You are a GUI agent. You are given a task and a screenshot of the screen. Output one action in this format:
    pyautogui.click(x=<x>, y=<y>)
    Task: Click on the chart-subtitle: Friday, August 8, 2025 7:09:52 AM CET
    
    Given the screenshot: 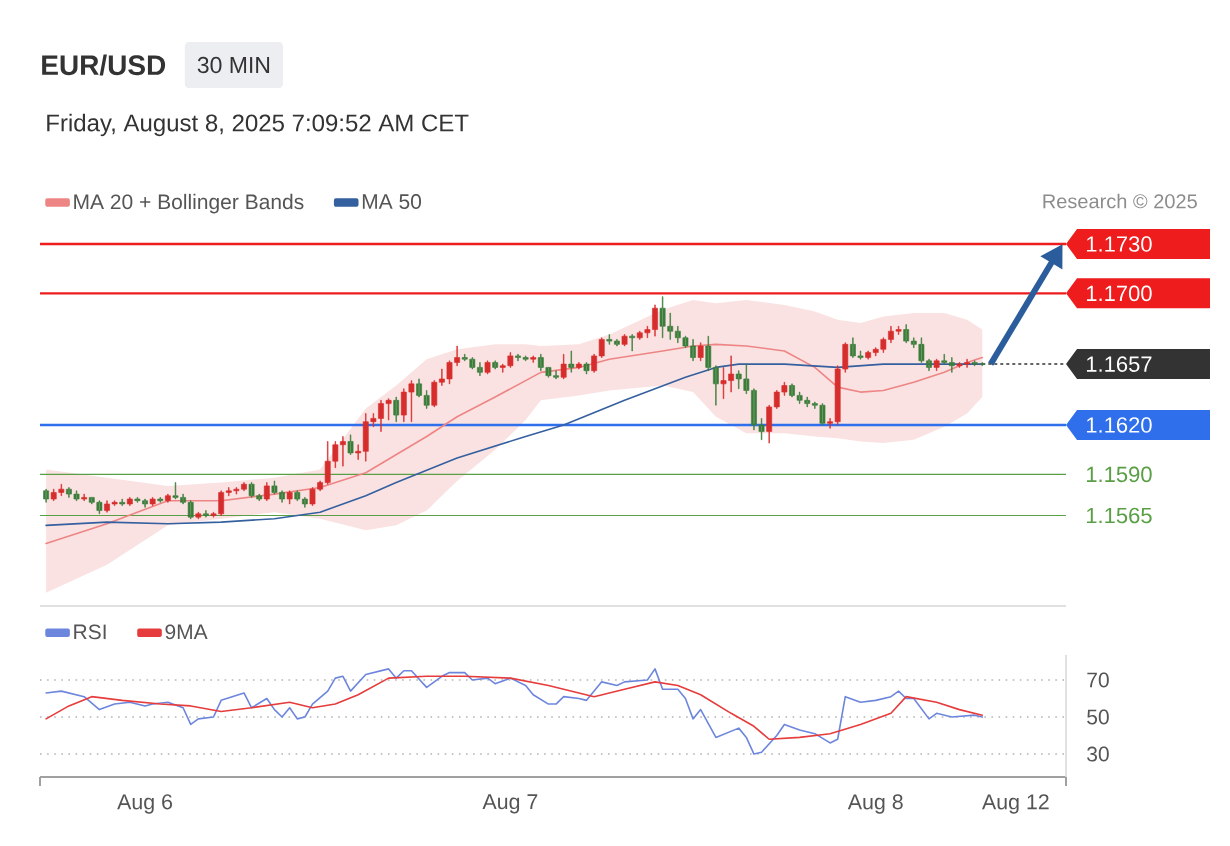 What is the action you would take?
    pyautogui.click(x=258, y=125)
    